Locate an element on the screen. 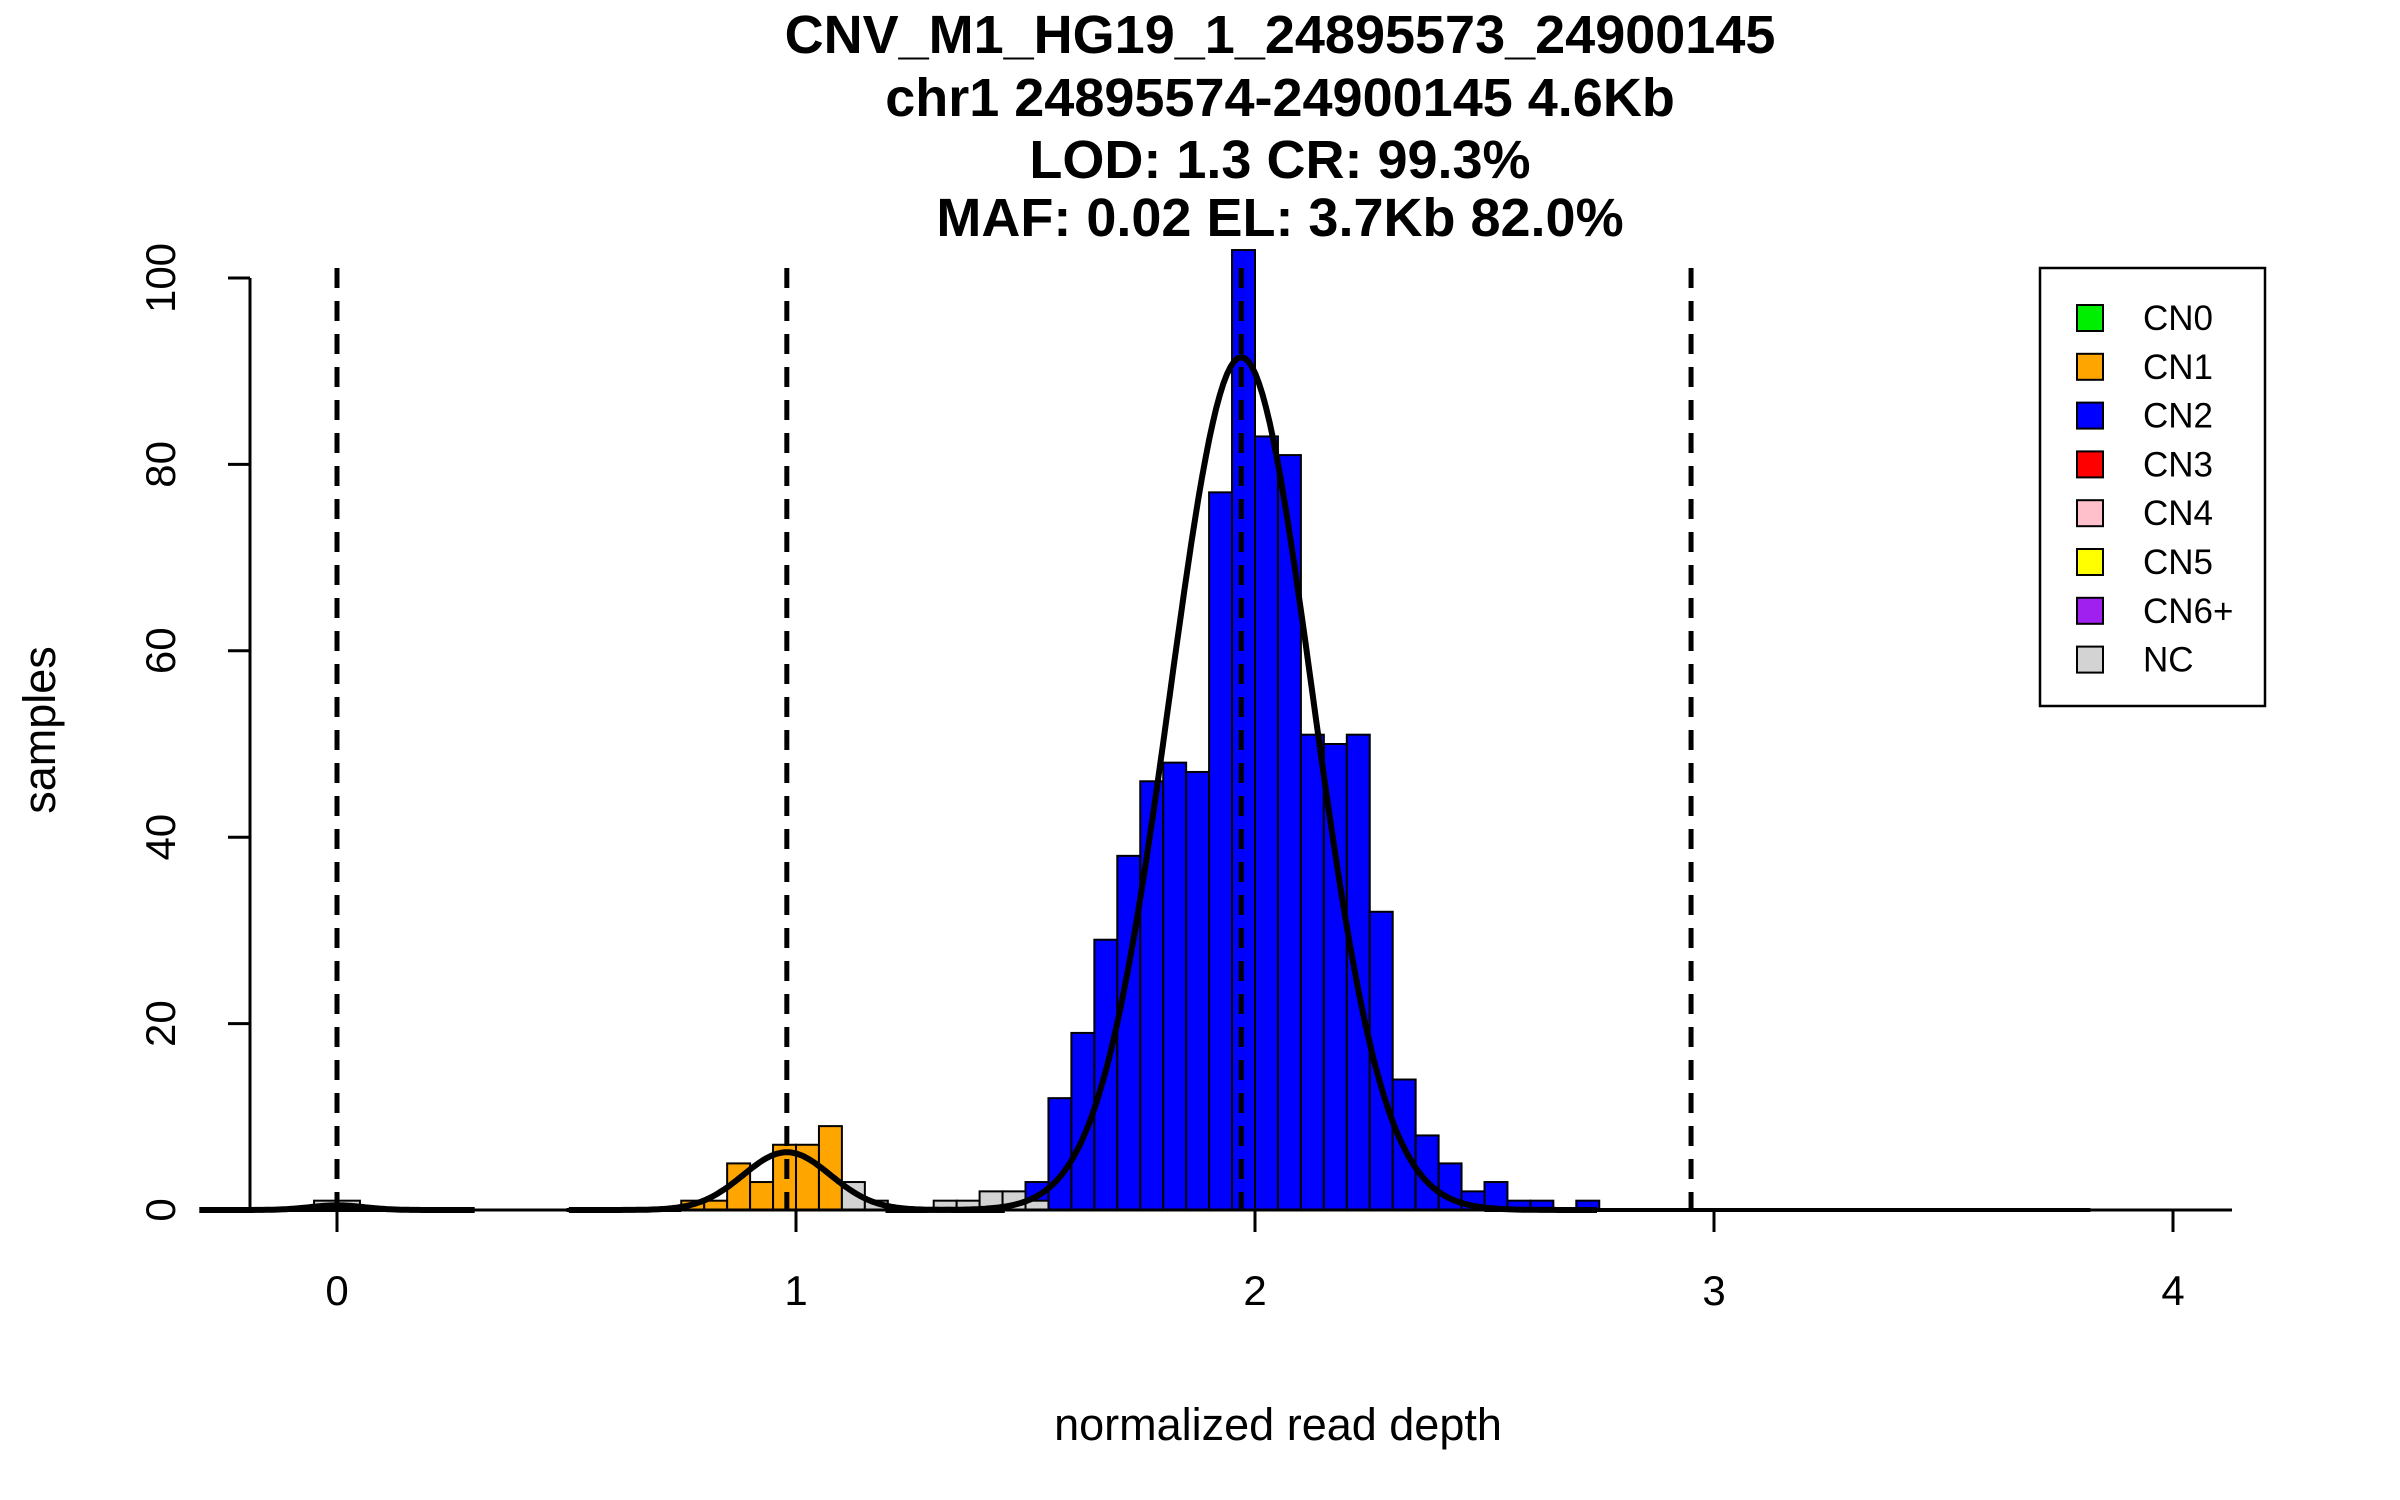  legend-label: CN4 is located at coordinates (2178, 513).